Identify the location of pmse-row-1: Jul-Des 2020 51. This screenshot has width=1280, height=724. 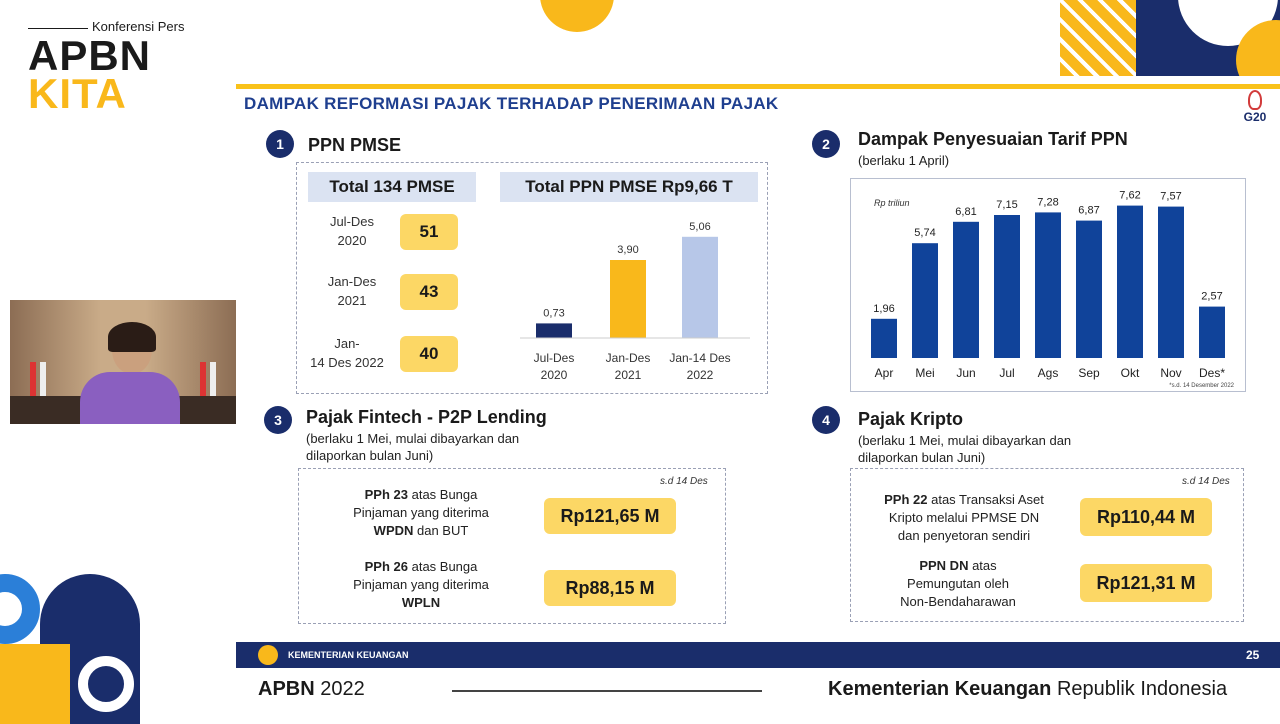
(388, 232).